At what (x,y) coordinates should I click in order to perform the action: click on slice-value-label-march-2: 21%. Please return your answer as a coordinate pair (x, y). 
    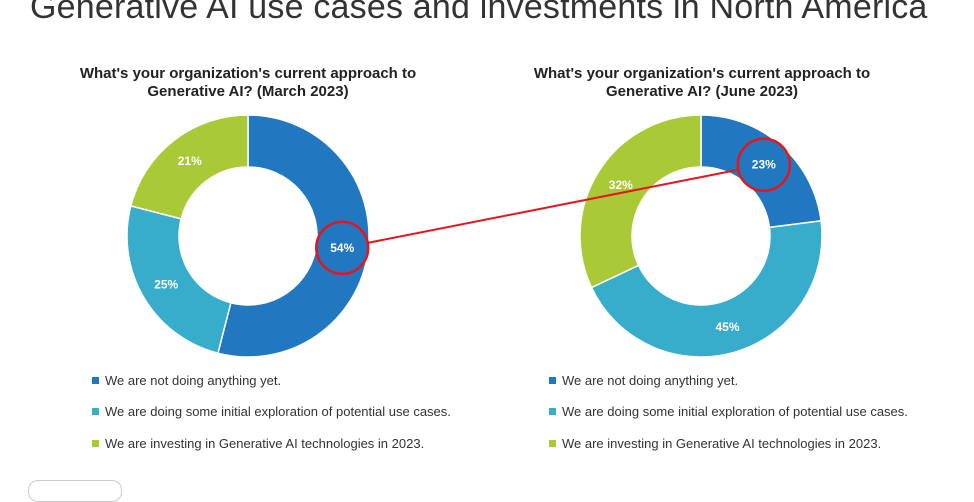
    Looking at the image, I should click on (190, 161).